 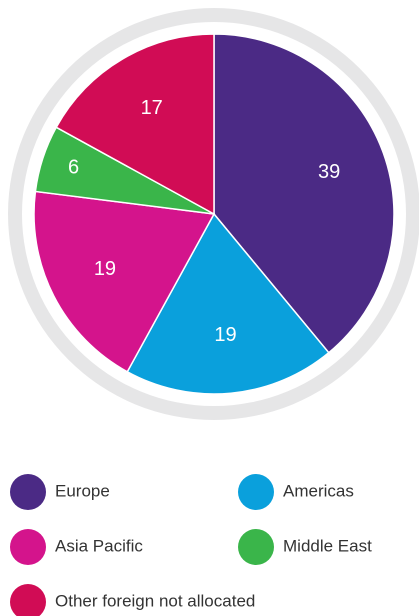 I want to click on legend-label: Other foreign not allocated, so click(x=155, y=600).